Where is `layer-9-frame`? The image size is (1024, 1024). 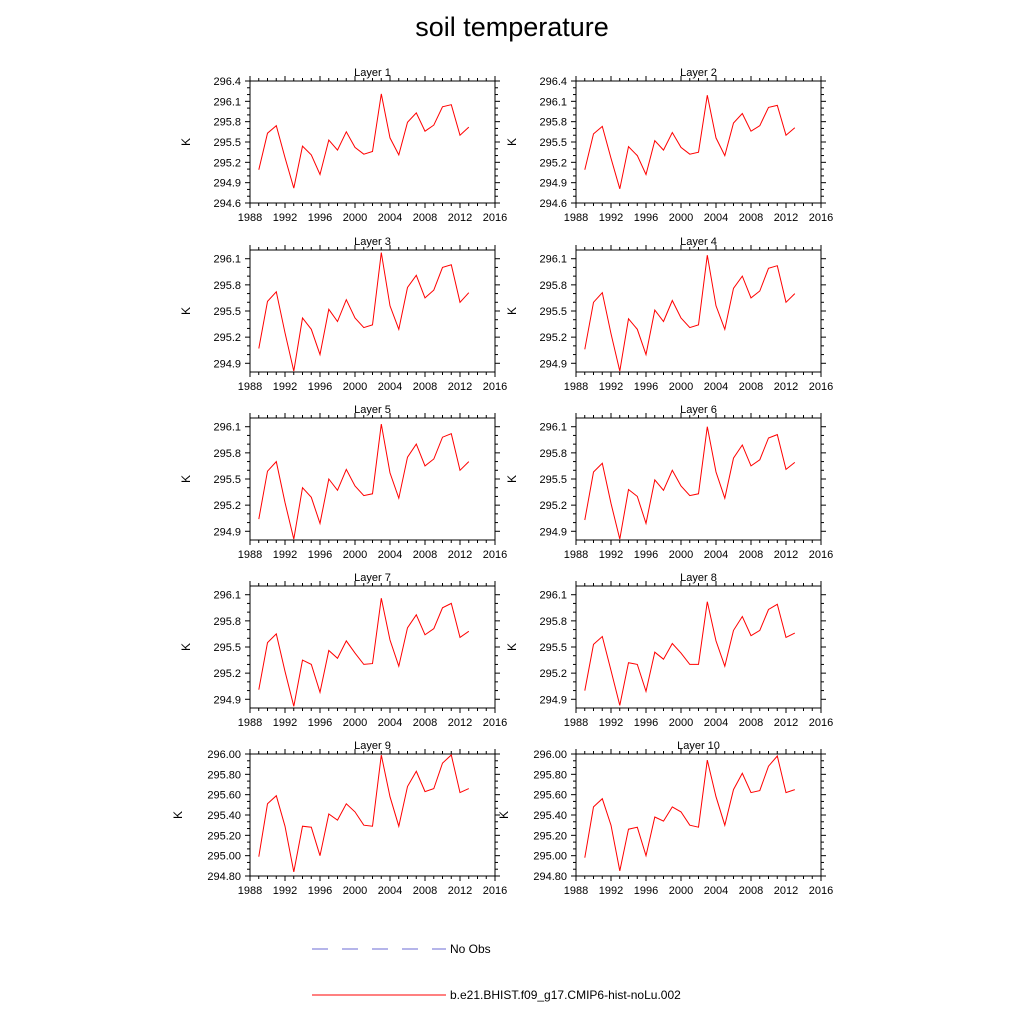
layer-9-frame is located at coordinates (372, 815).